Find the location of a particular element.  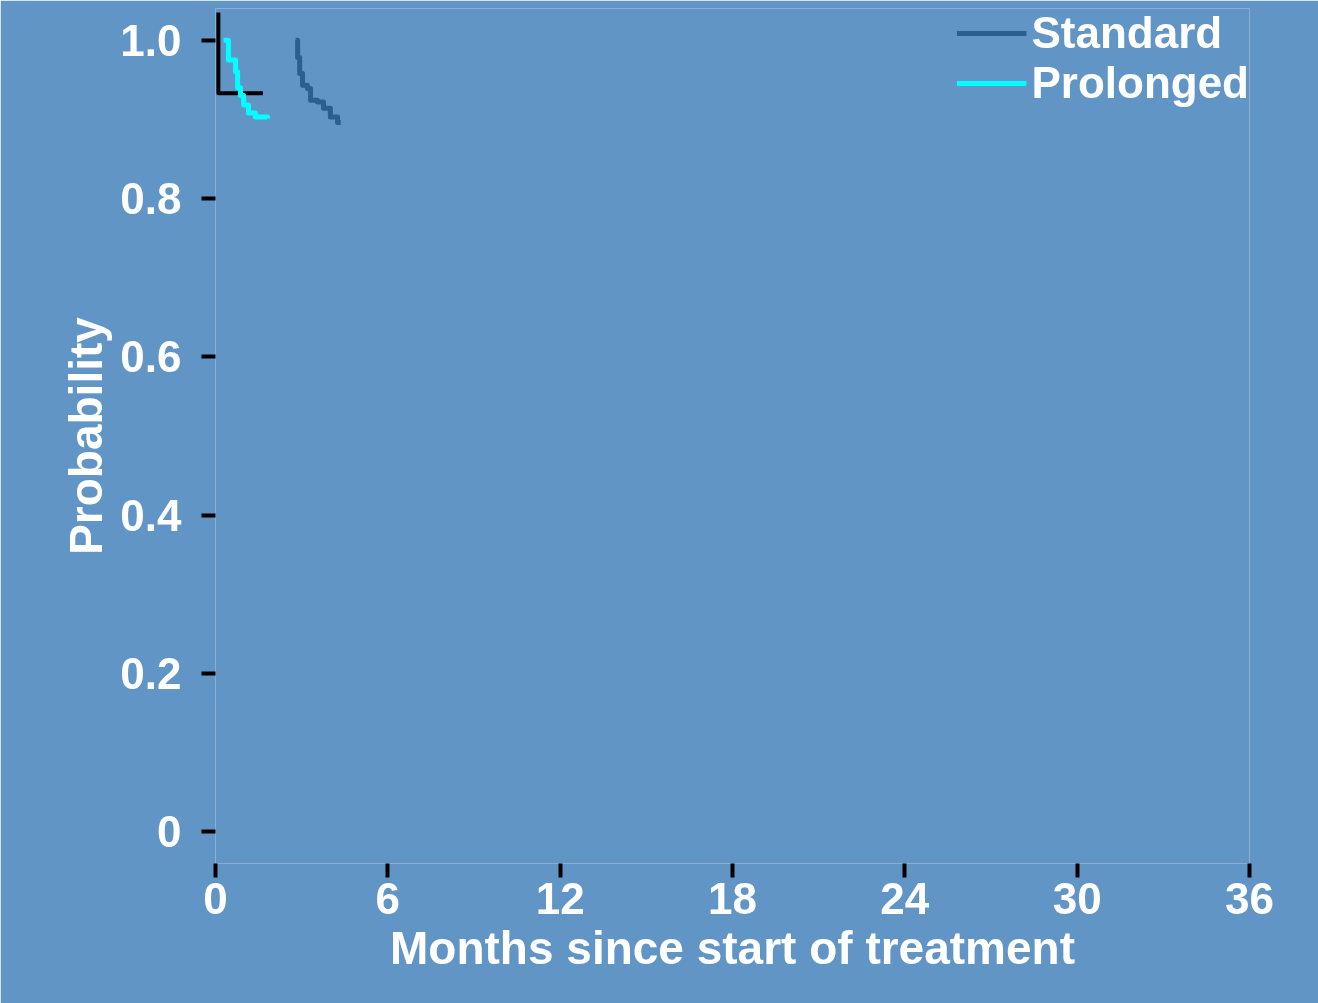

y-tick-label: 0.6 is located at coordinates (151, 357).